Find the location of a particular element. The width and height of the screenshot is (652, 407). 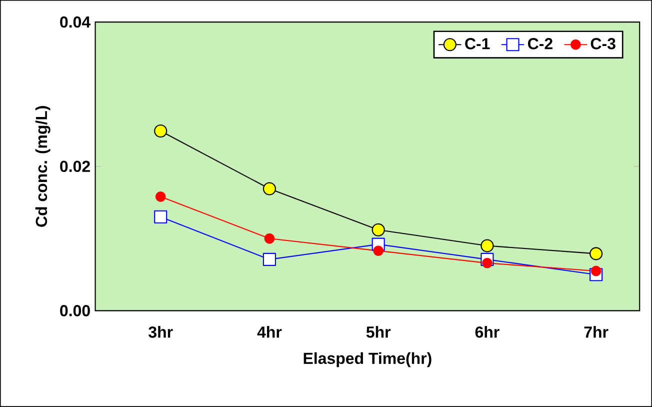

x-tick-label: 5hr is located at coordinates (378, 332).